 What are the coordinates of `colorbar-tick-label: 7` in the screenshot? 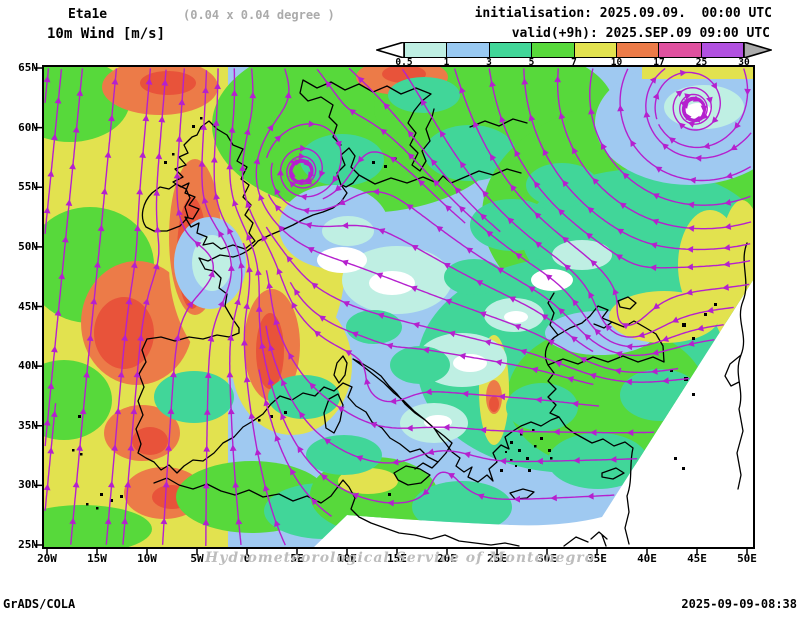 It's located at (574, 62).